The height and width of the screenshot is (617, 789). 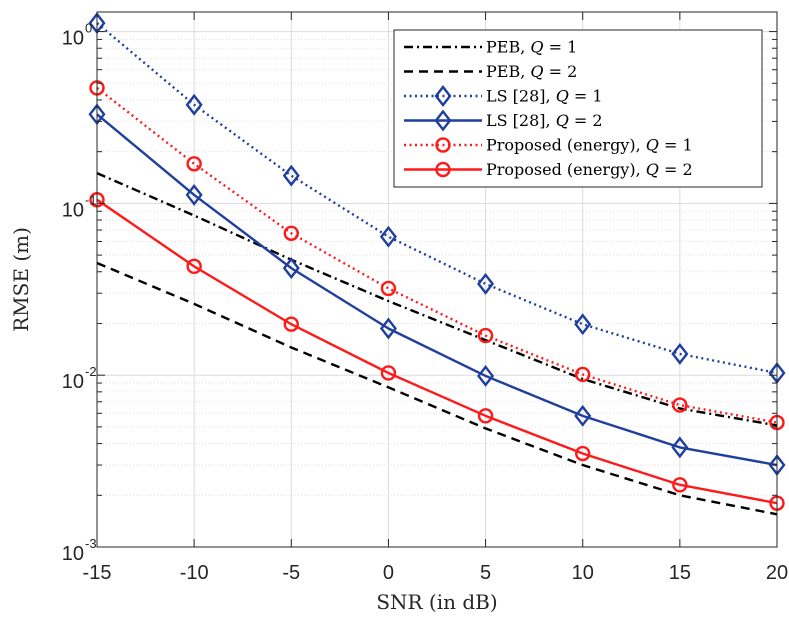 What do you see at coordinates (91, 543) in the screenshot?
I see `y-tick-exponent: -3` at bounding box center [91, 543].